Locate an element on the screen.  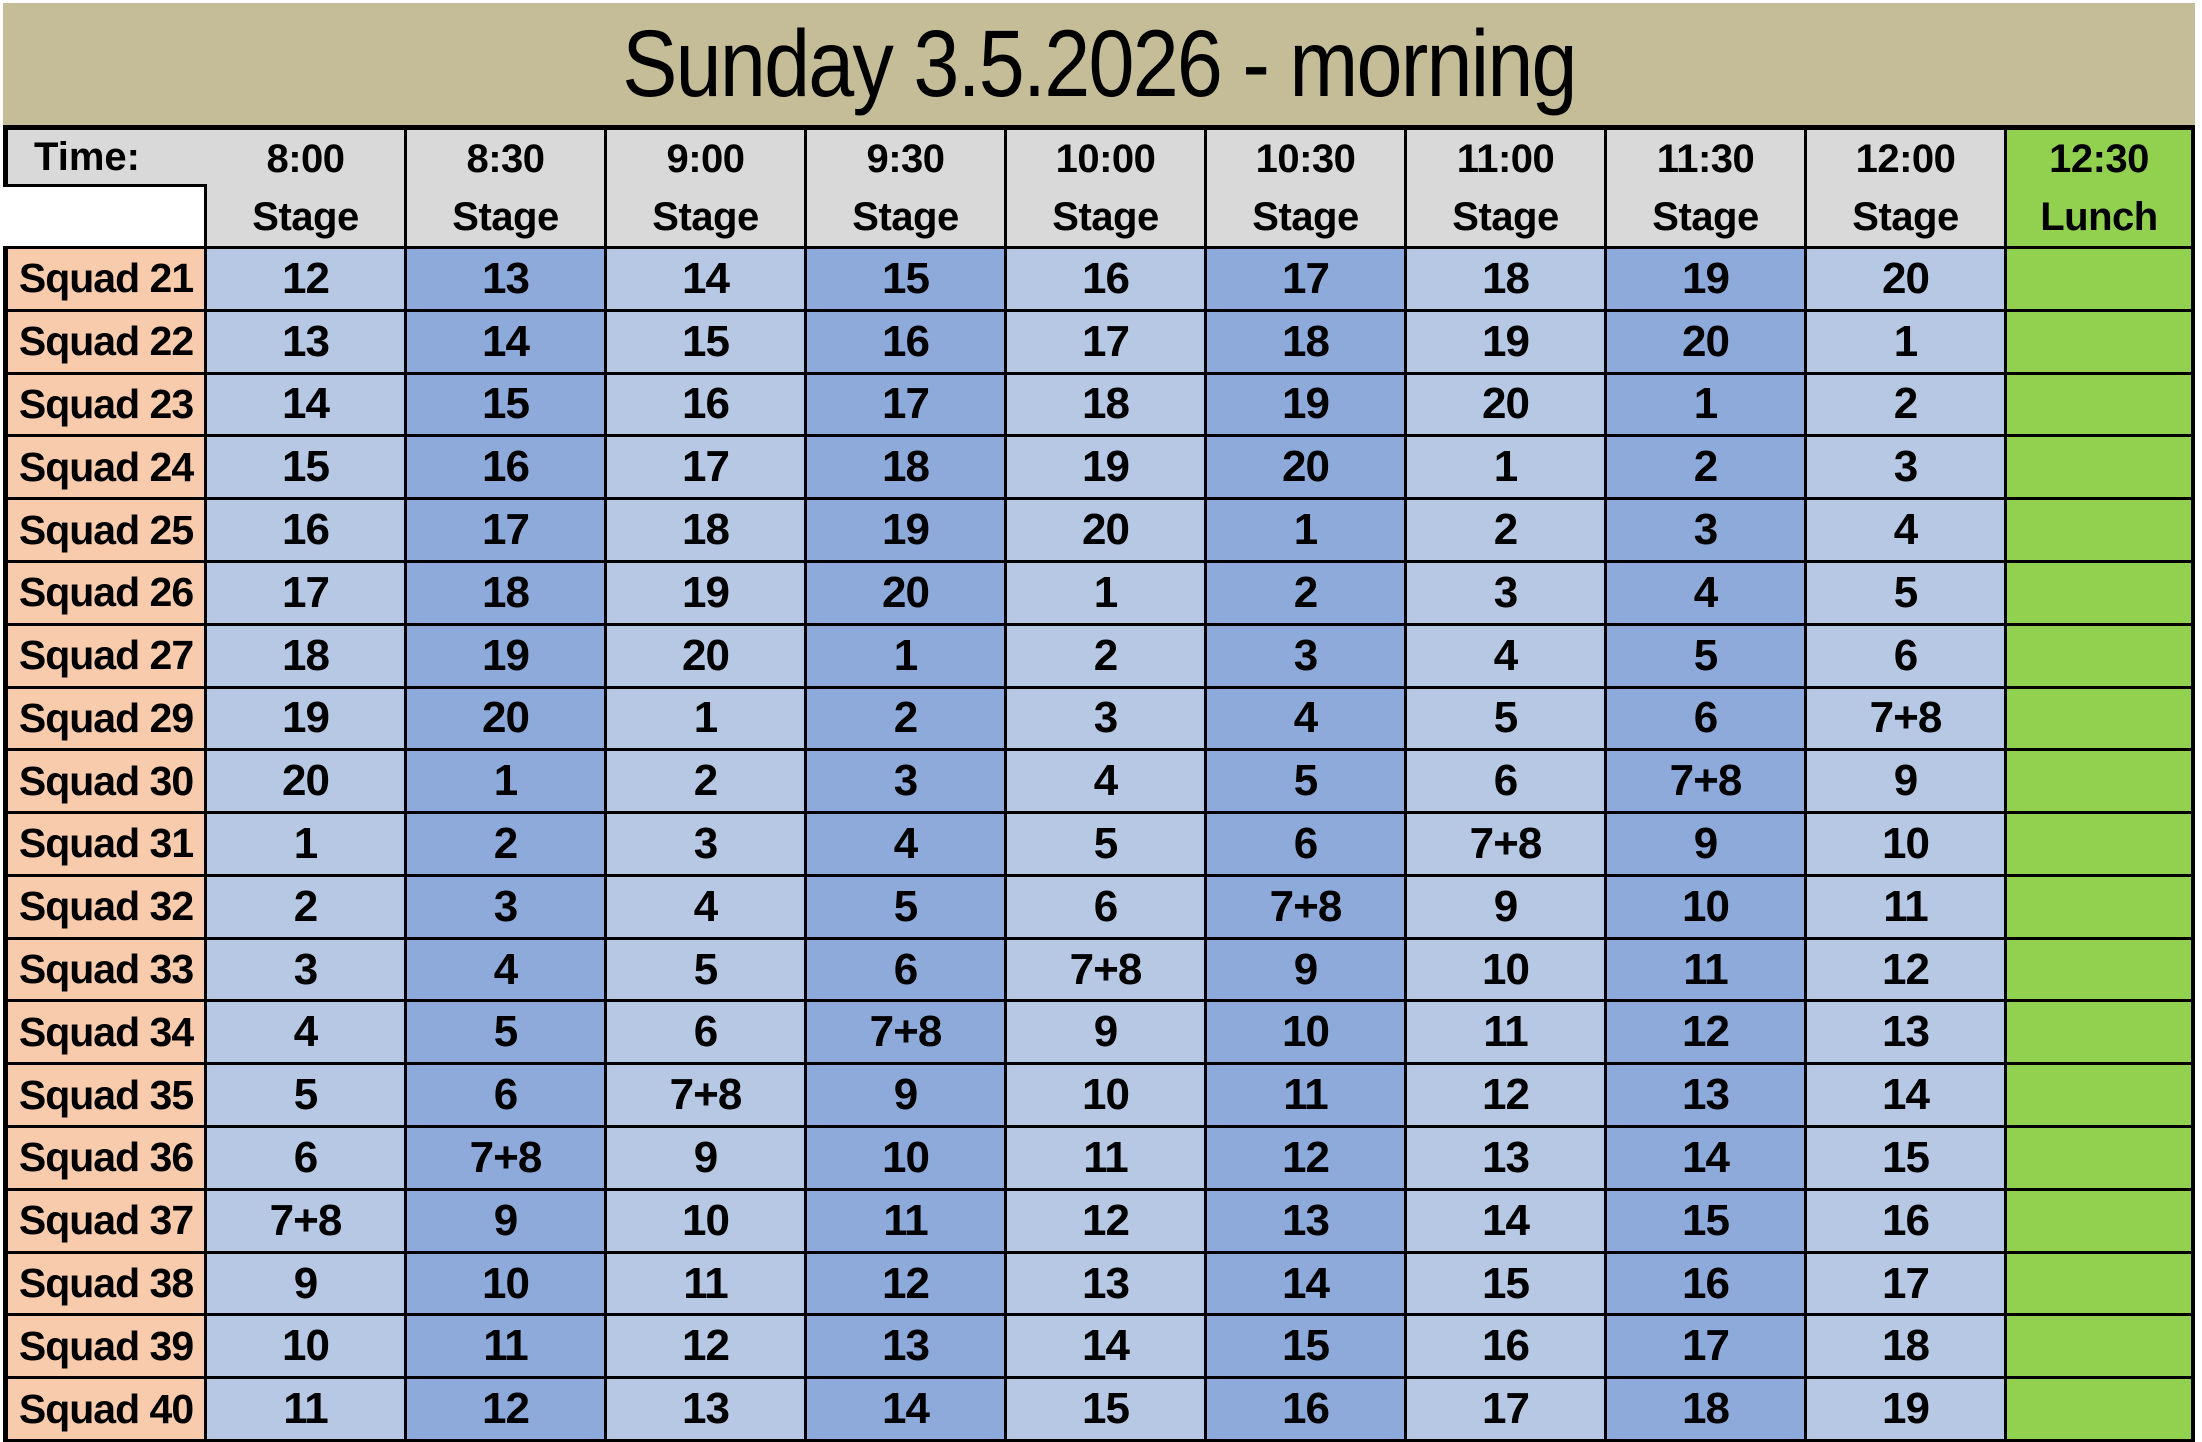
column-time: 8:30 is located at coordinates (505, 158).